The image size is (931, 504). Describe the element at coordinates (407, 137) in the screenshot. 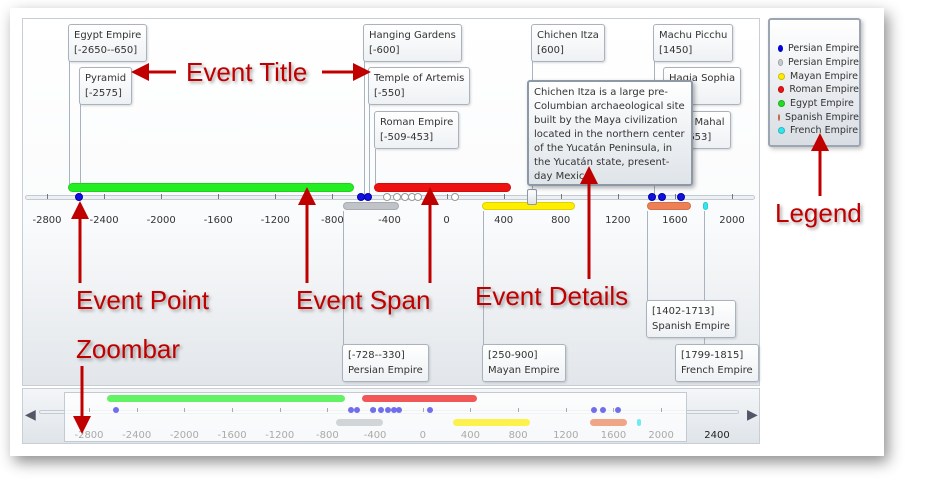

I see `event-range: [-509-453]` at that location.